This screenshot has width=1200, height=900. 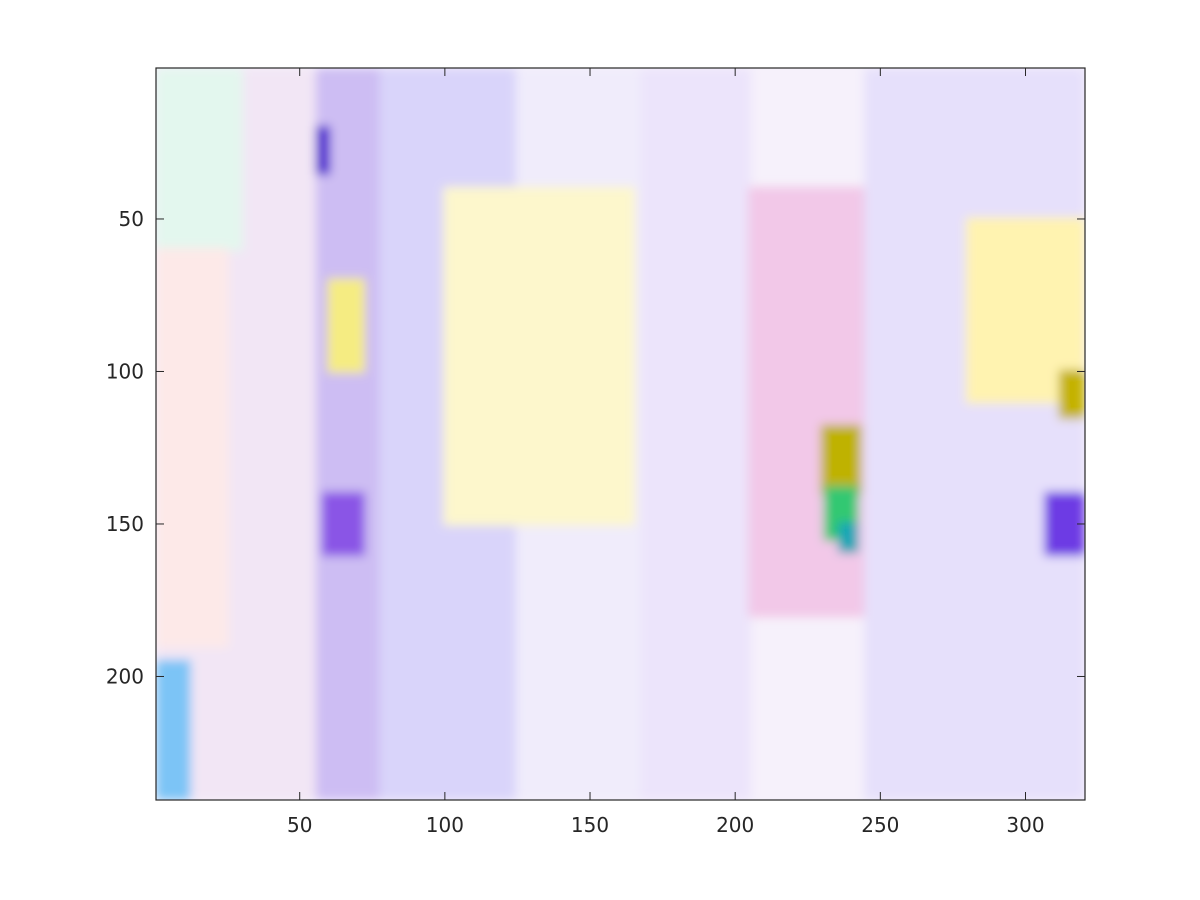 What do you see at coordinates (880, 825) in the screenshot?
I see `x-tick-label-250: 250` at bounding box center [880, 825].